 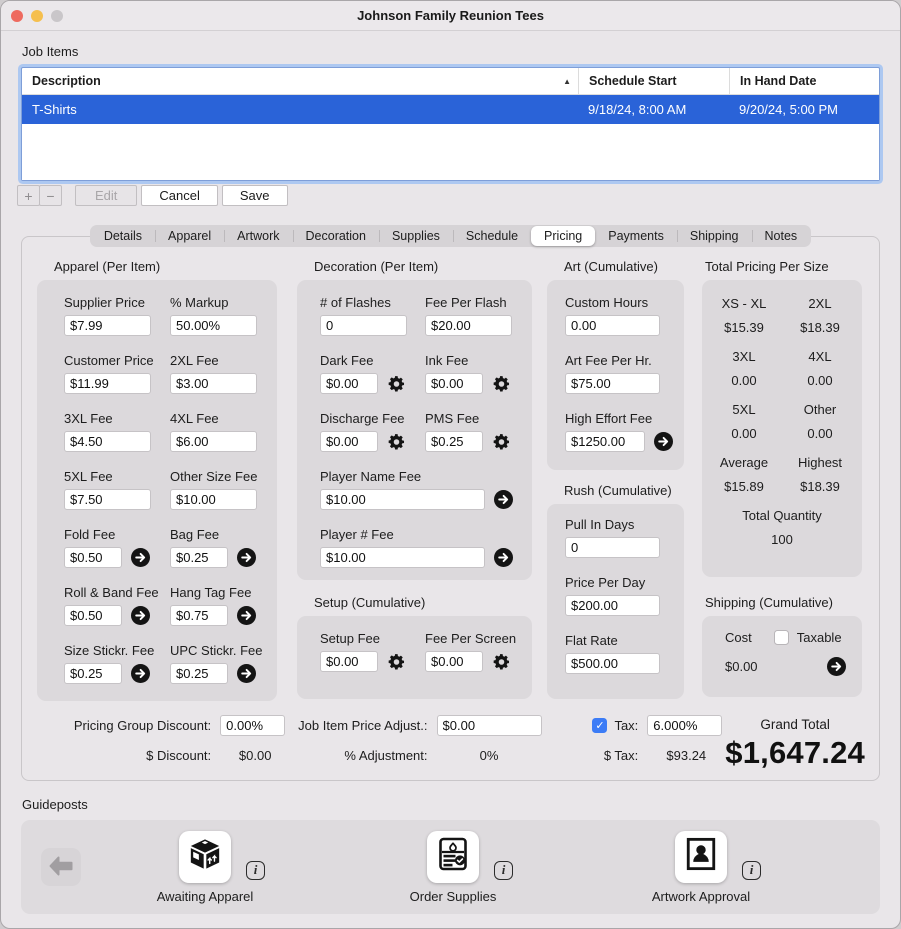 What do you see at coordinates (563, 236) in the screenshot?
I see `tab-pricing: Pricing` at bounding box center [563, 236].